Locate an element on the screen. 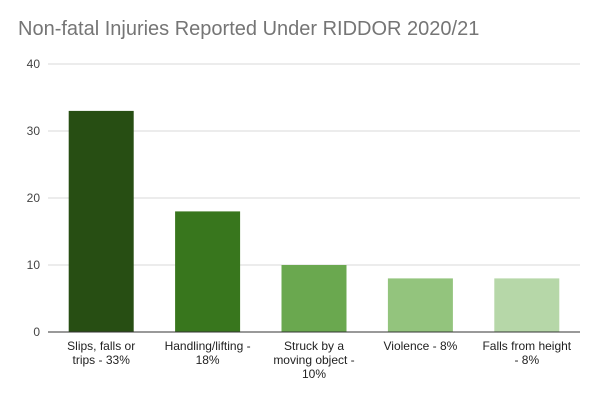 This screenshot has height=401, width=600. x-tick-label-line: Violence - 8% is located at coordinates (420, 346).